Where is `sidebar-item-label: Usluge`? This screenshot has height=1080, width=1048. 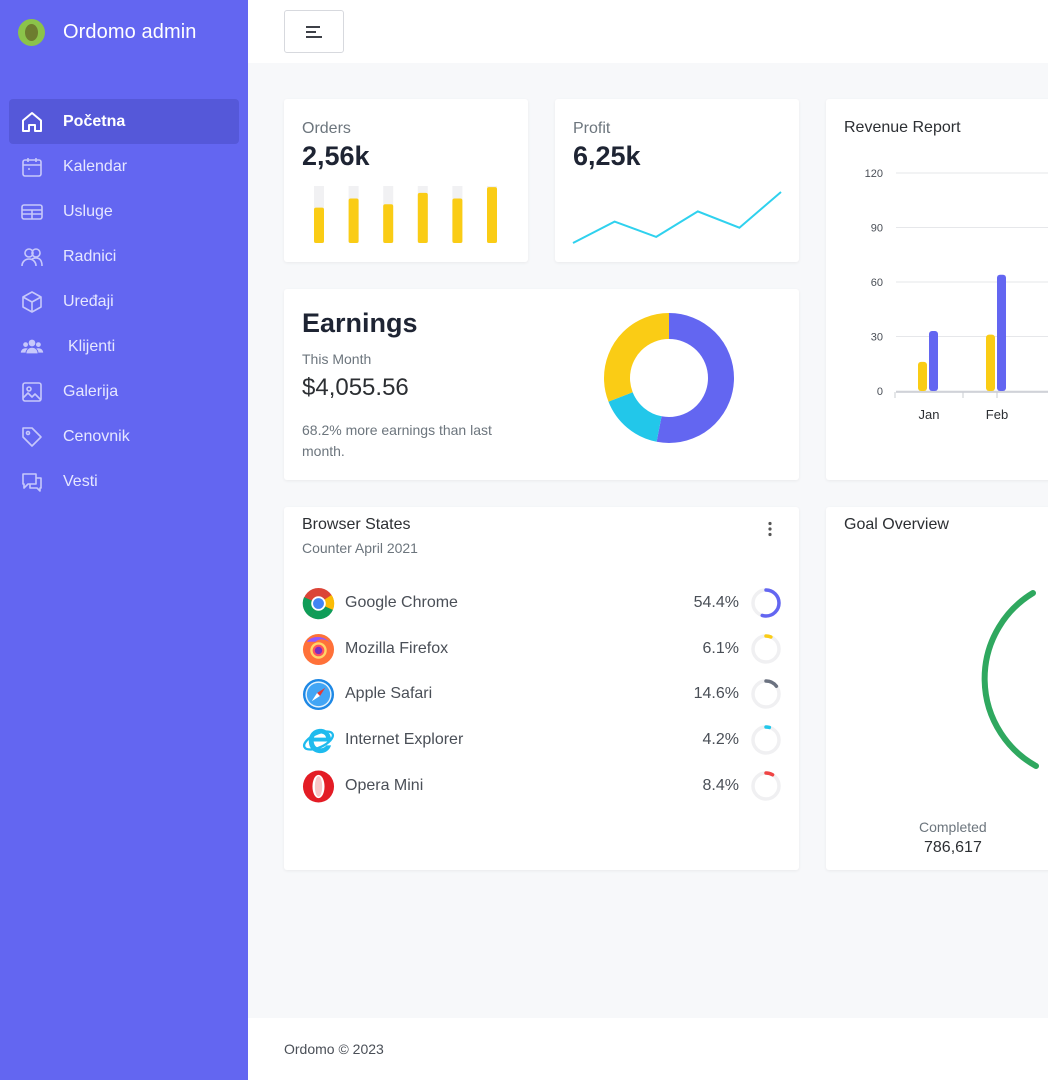 sidebar-item-label: Usluge is located at coordinates (88, 211).